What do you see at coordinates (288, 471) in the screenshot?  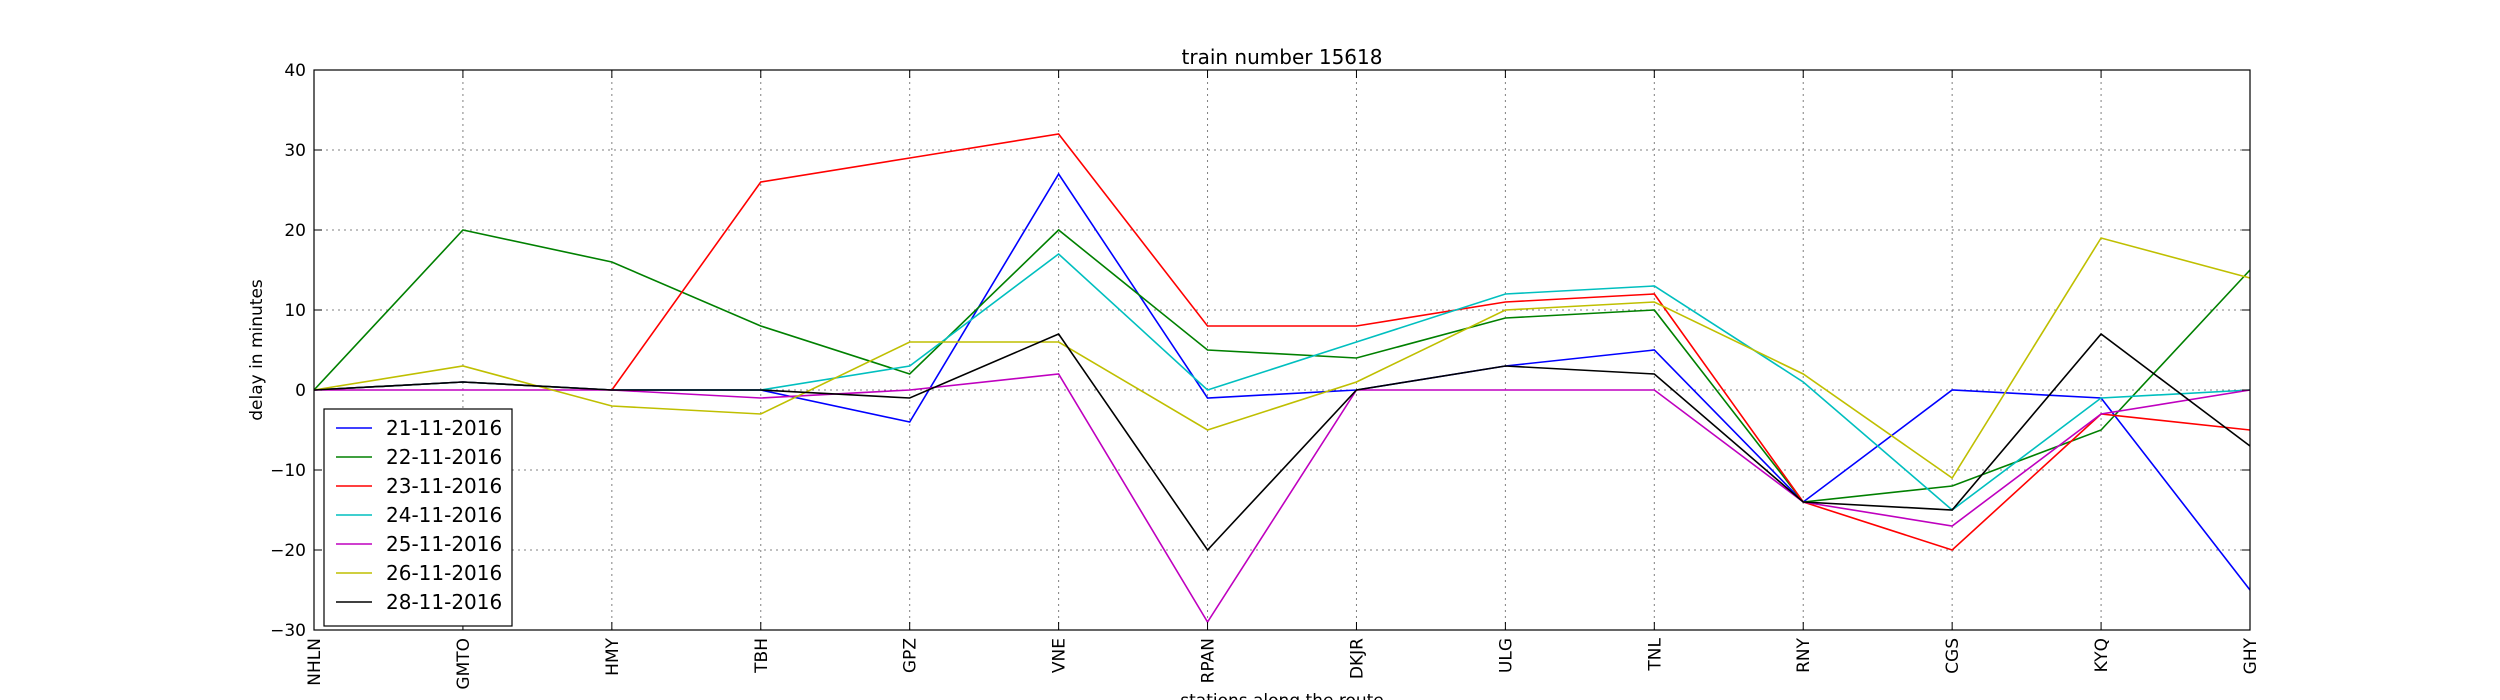 I see `y-tick-label: −10` at bounding box center [288, 471].